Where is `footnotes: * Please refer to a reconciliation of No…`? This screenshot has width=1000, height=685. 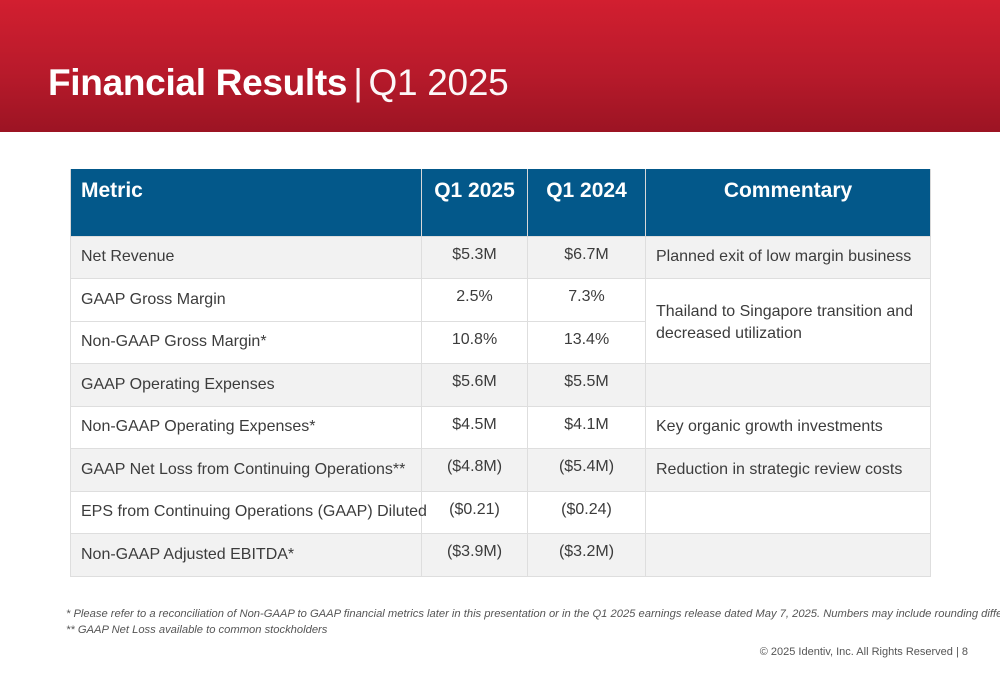 footnotes: * Please refer to a reconciliation of No… is located at coordinates (533, 622).